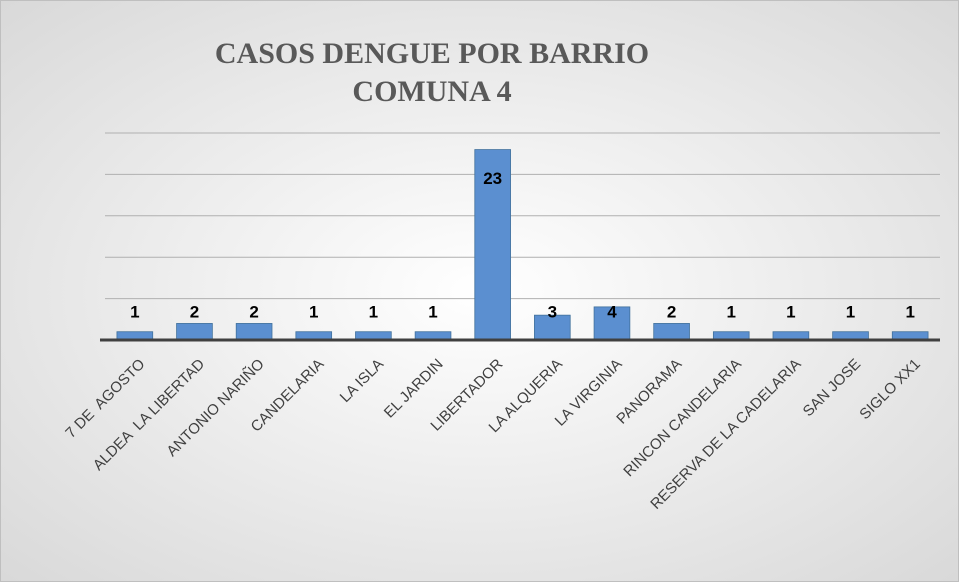 The height and width of the screenshot is (582, 959). Describe the element at coordinates (492, 178) in the screenshot. I see `data-label: 23` at that location.